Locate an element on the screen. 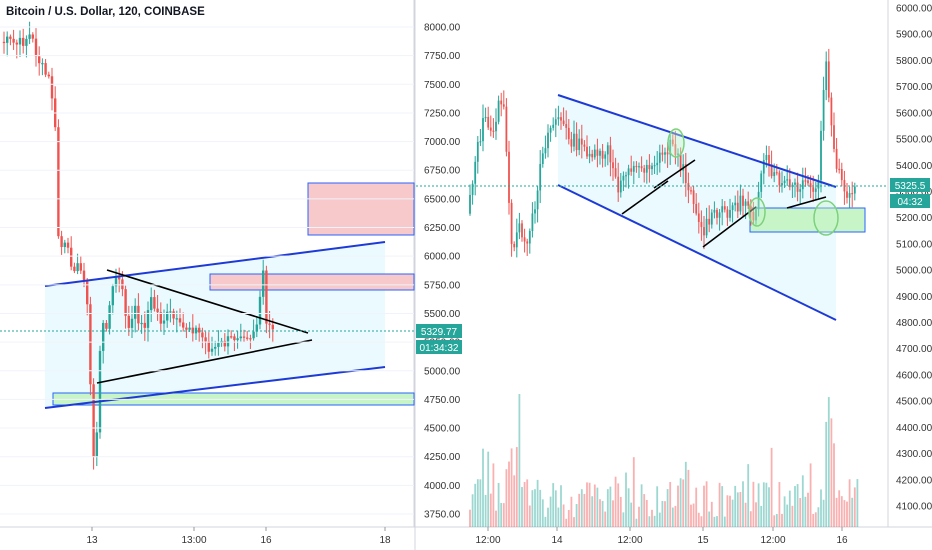 The height and width of the screenshot is (550, 932). right-y-tick-label: 4900.00 is located at coordinates (914, 297).